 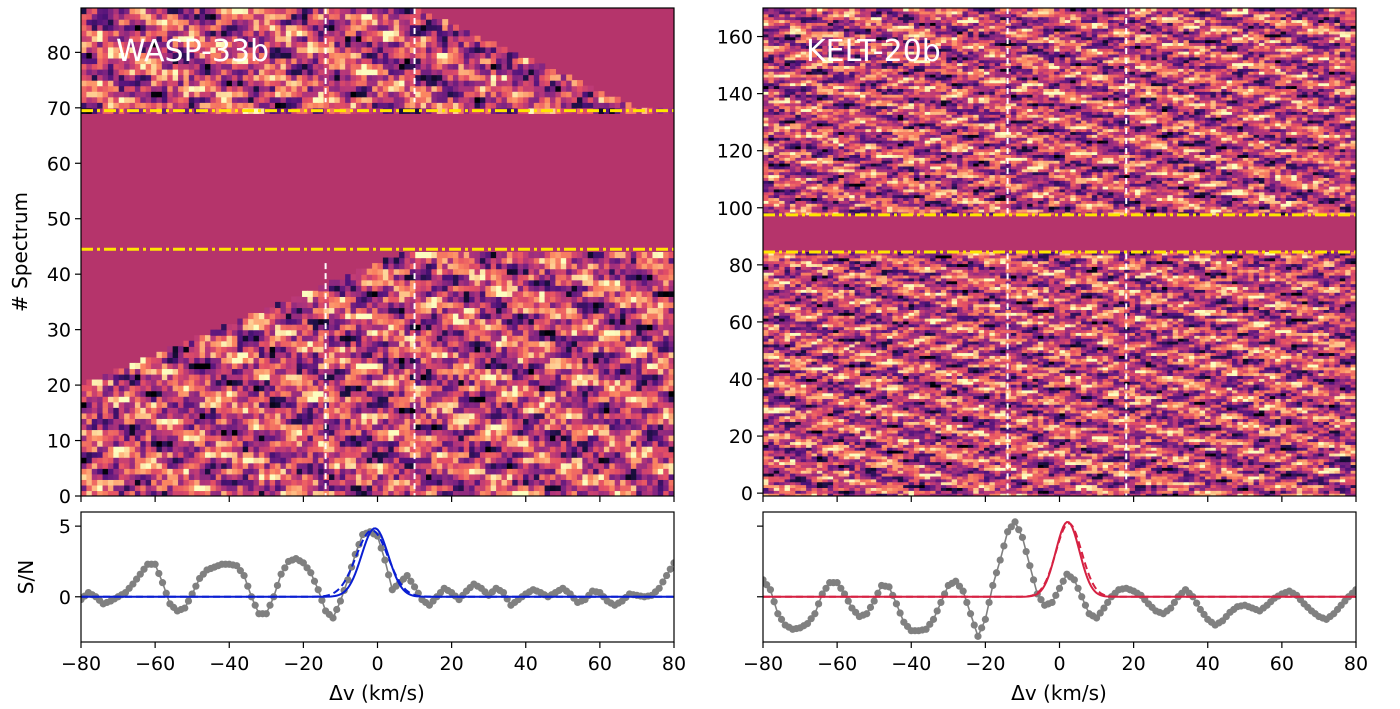 I want to click on y-tick-label: 0, so click(x=65, y=598).